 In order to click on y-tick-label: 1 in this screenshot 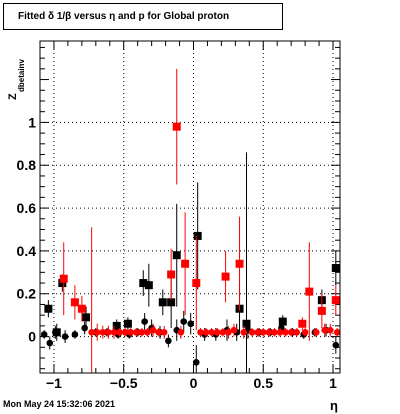, I will do `click(32, 122)`.